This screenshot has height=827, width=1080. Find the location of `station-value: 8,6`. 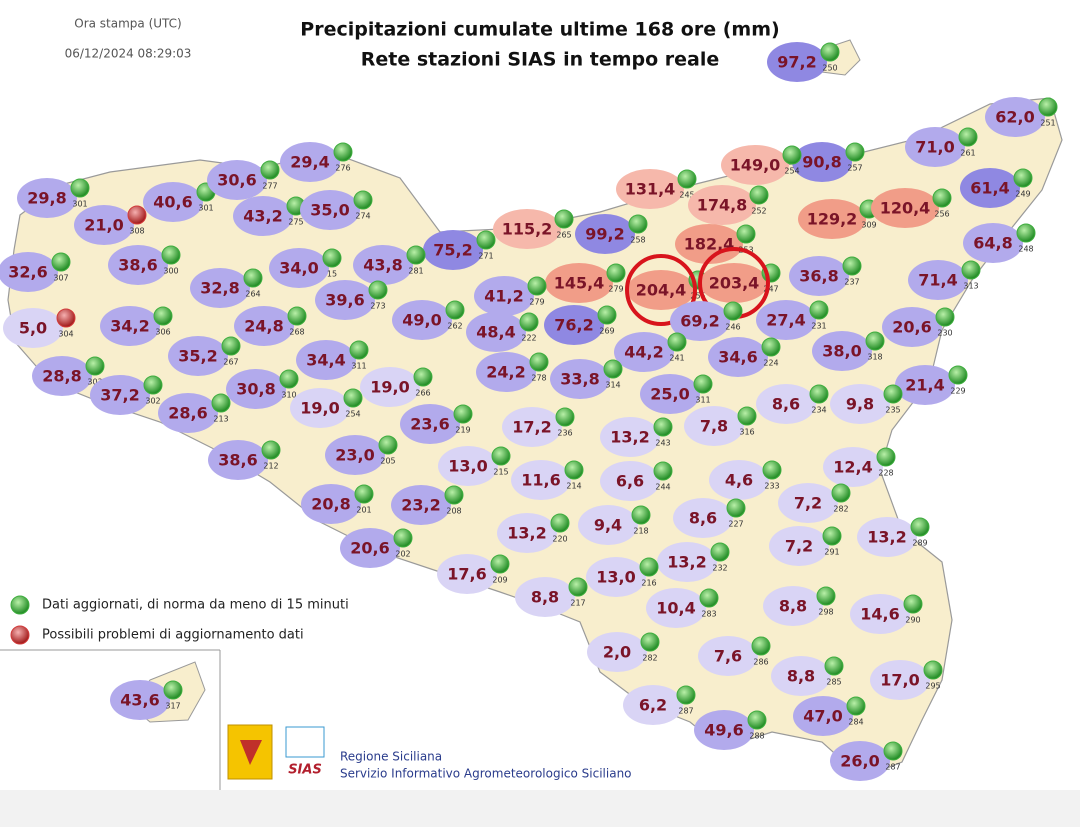

station-value: 8,6 is located at coordinates (786, 404).